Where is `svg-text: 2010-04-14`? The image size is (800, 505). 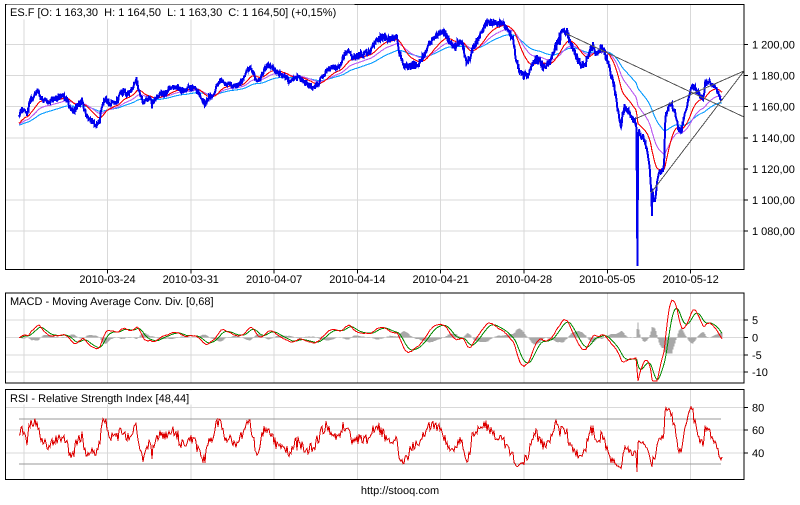 svg-text: 2010-04-14 is located at coordinates (357, 280).